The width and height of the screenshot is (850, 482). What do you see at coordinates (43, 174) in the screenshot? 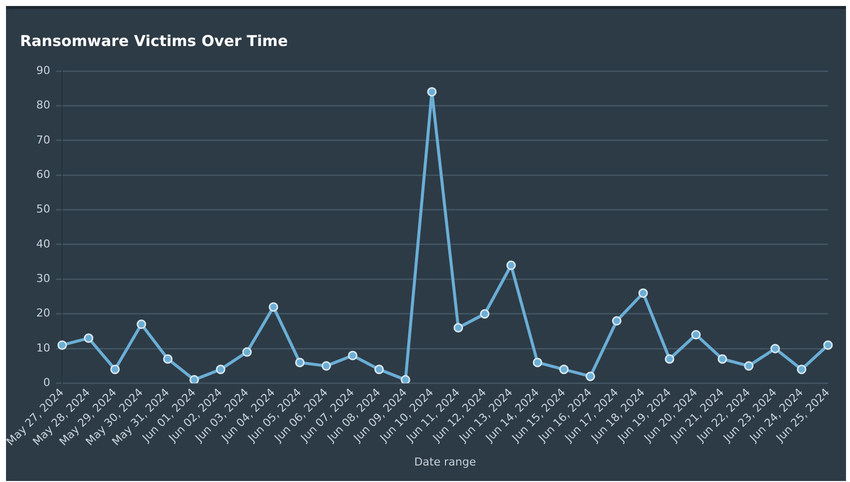
I see `y-tick-label: 60` at bounding box center [43, 174].